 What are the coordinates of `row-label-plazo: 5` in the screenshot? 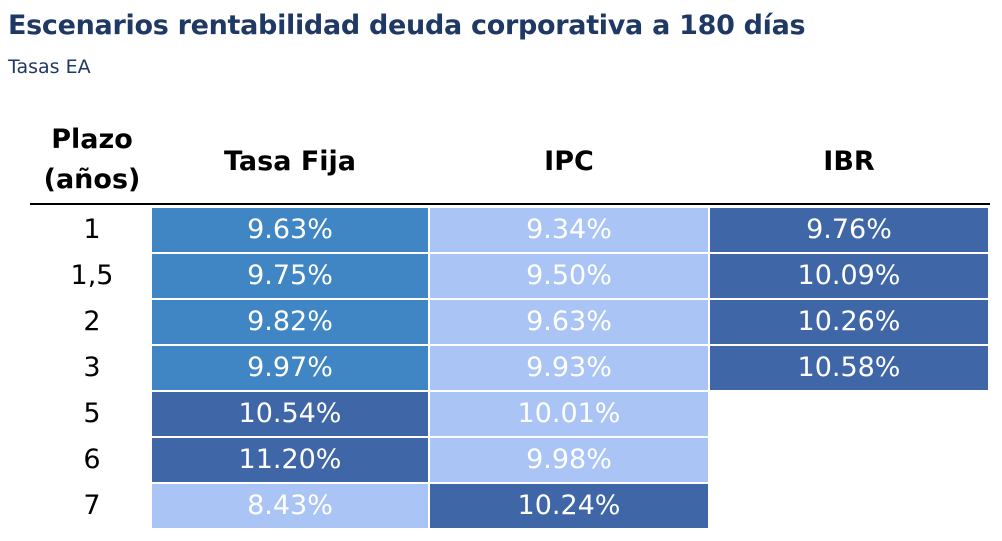 It's located at (92, 413).